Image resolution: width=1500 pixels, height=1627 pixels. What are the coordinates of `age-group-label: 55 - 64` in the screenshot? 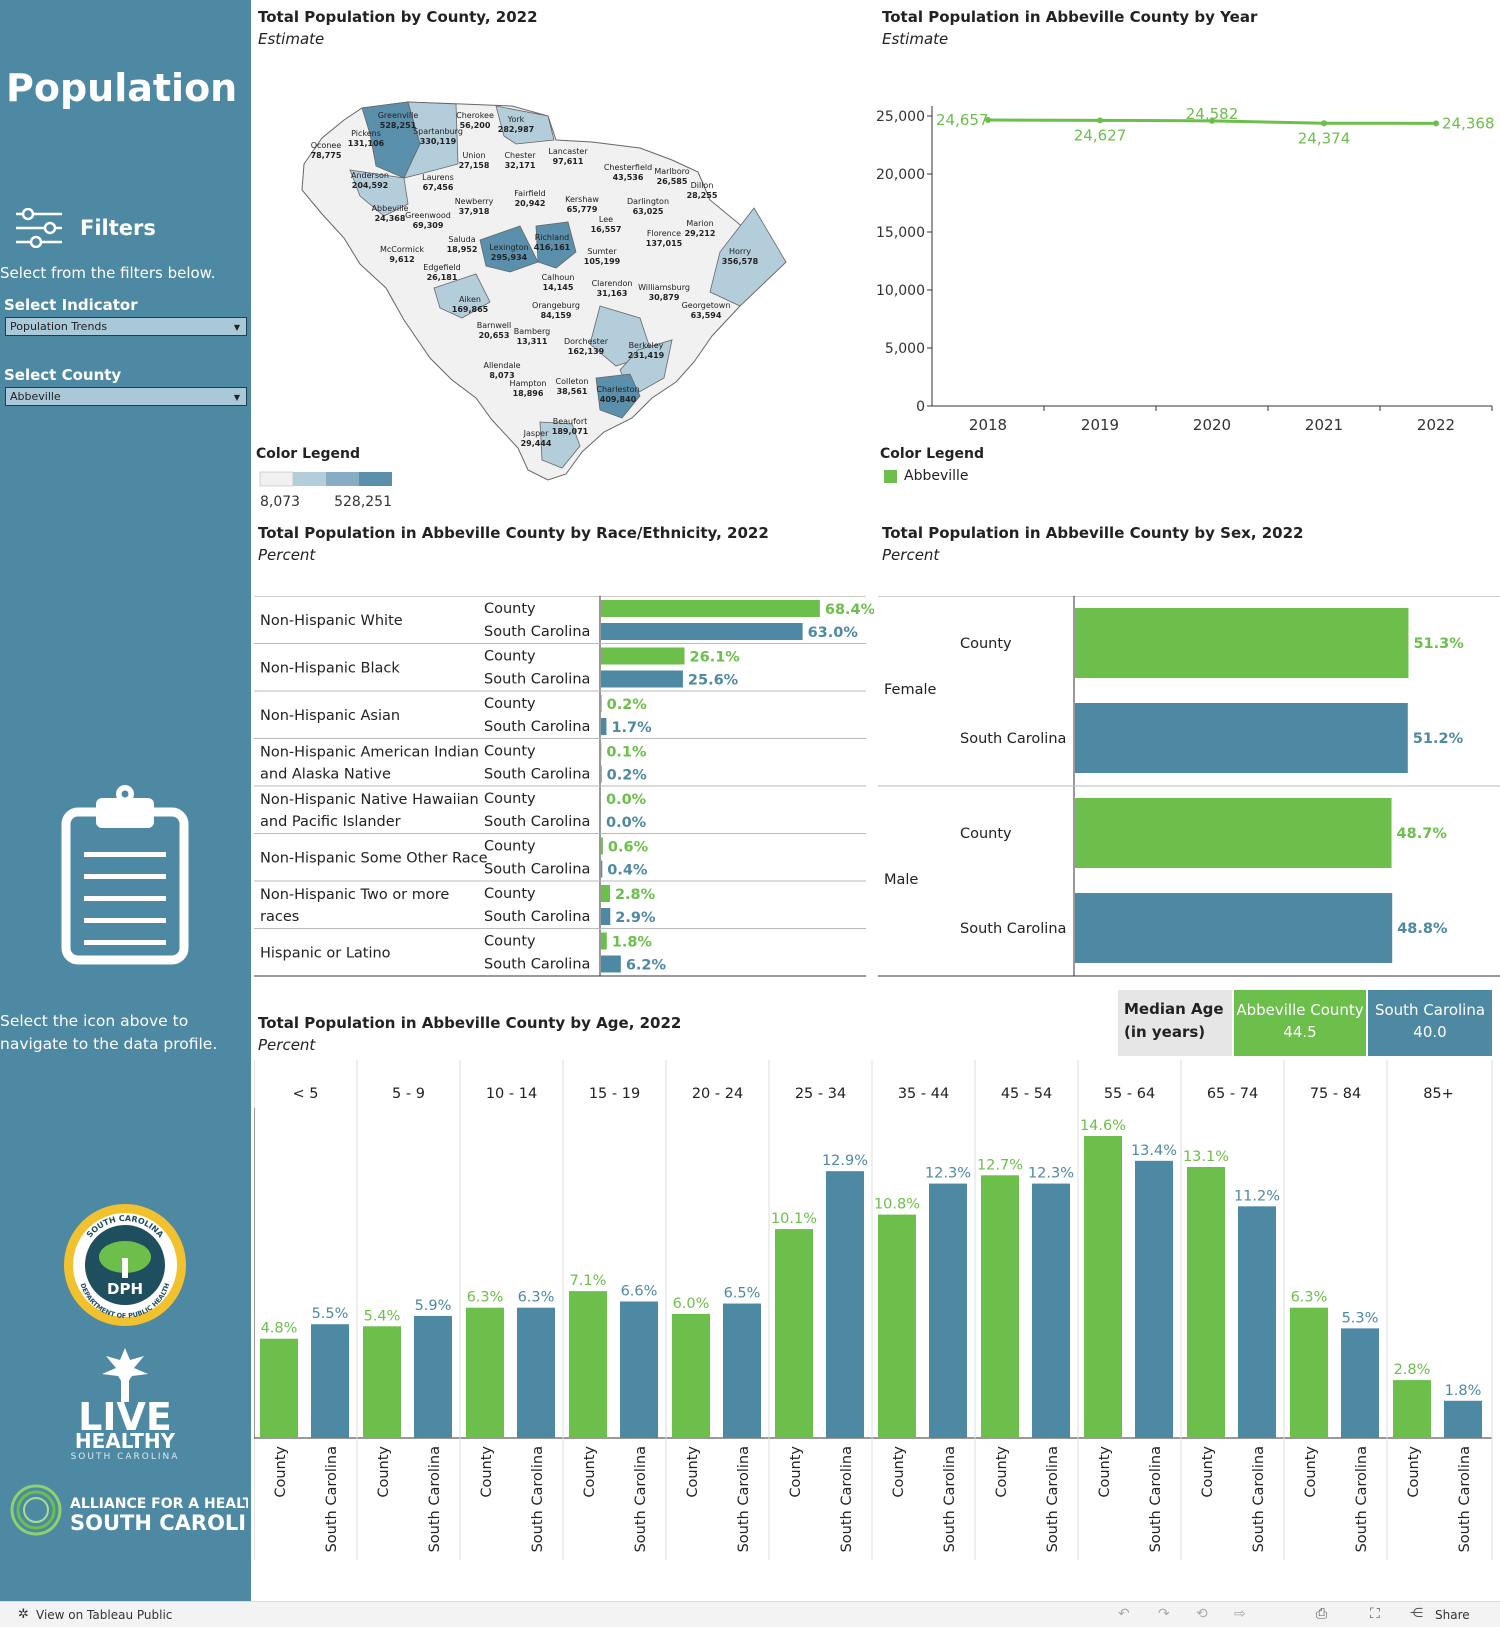 It's located at (1129, 1094).